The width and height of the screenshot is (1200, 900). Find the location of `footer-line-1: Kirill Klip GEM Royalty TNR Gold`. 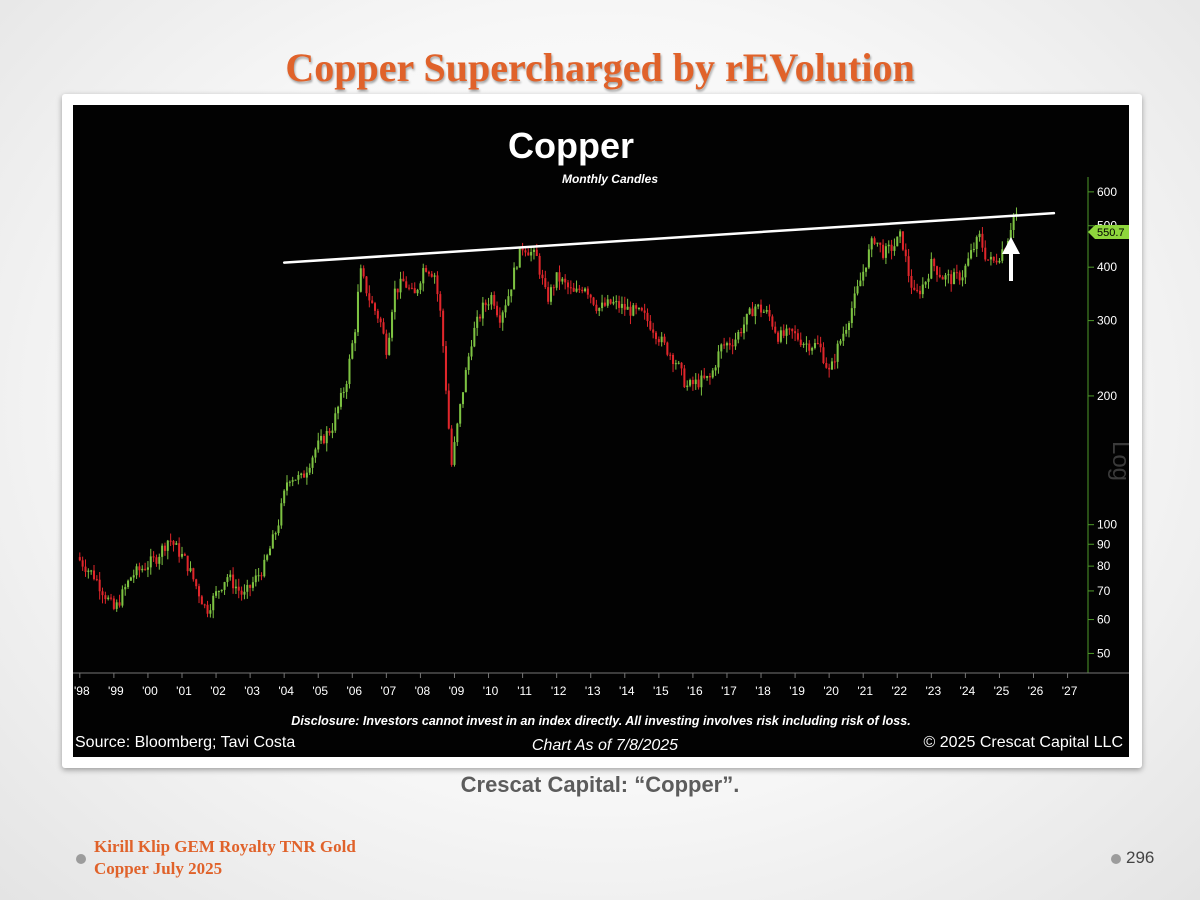

footer-line-1: Kirill Klip GEM Royalty TNR Gold is located at coordinates (225, 846).